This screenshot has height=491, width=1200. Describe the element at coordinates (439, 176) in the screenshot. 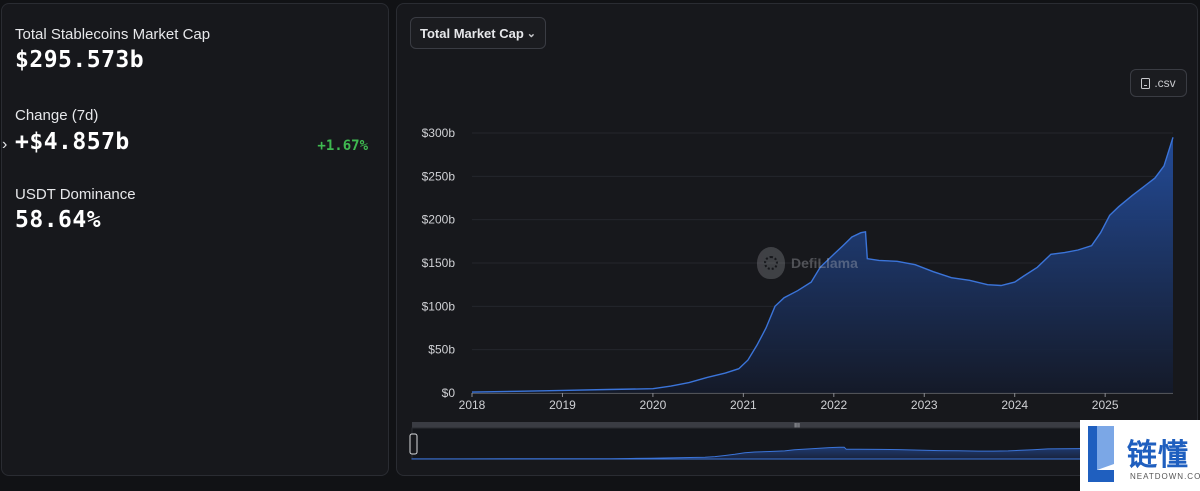

I see `y-tick-label: $250b` at that location.